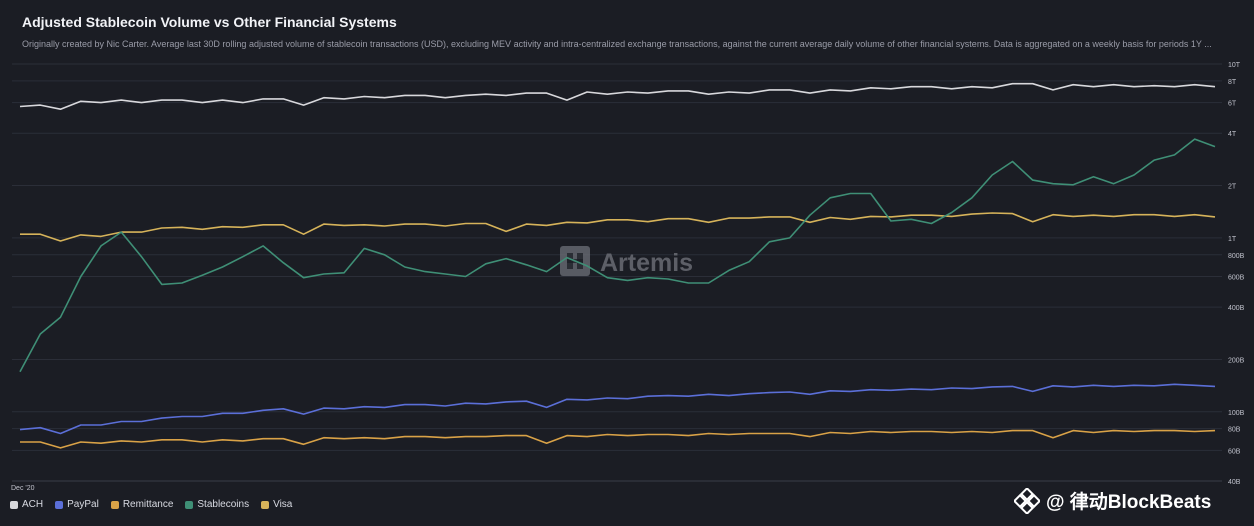  What do you see at coordinates (617, 96) in the screenshot?
I see `series-line-ach` at bounding box center [617, 96].